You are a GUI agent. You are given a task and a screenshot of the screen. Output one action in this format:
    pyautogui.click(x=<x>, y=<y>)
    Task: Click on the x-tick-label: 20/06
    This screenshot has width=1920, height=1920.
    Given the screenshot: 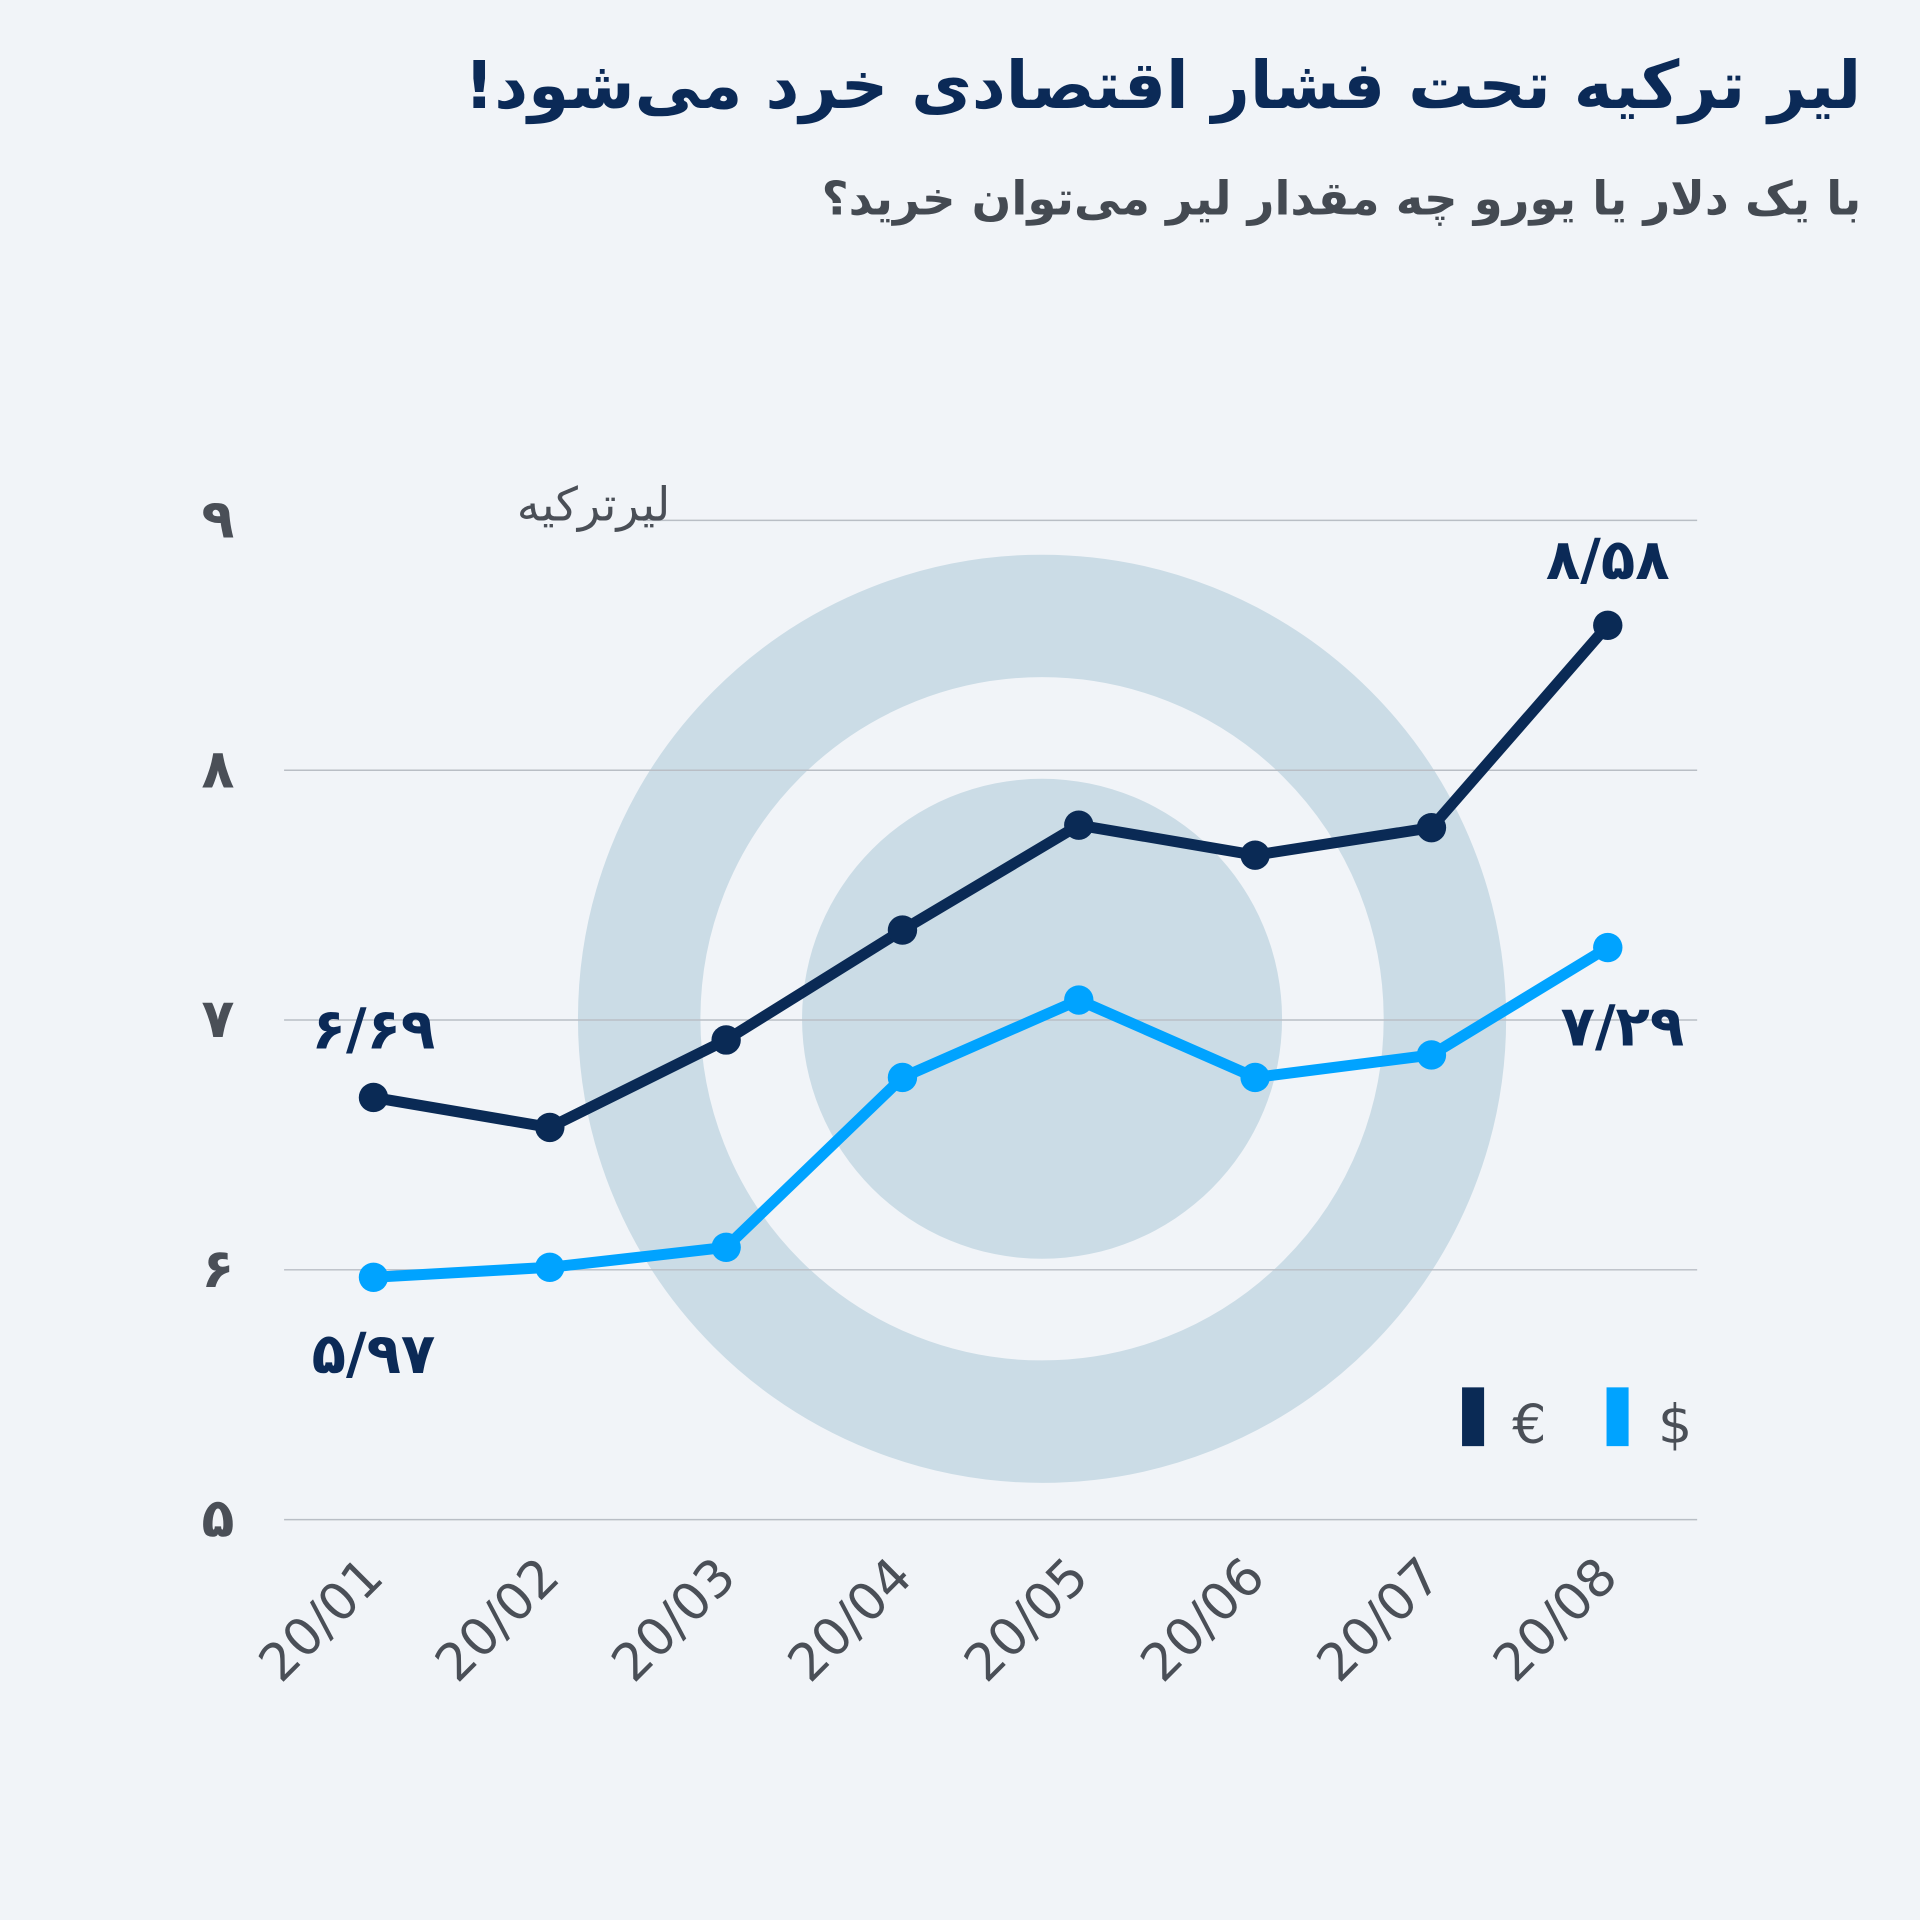 What is the action you would take?
    pyautogui.click(x=1202, y=1619)
    